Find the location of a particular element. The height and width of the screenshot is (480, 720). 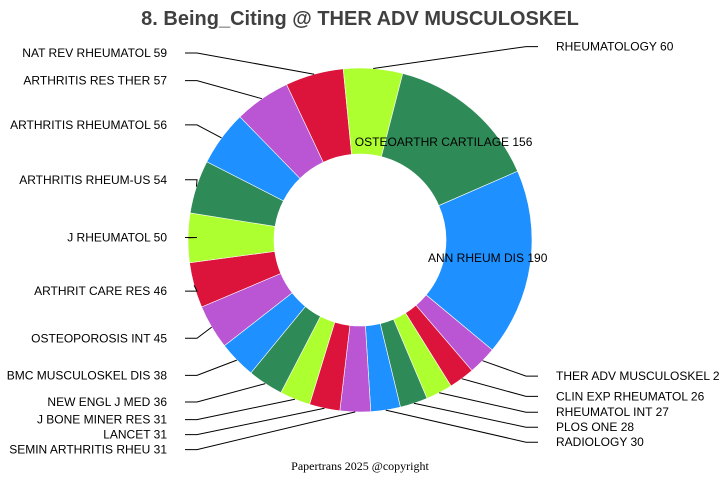

copyright-footer: Papertrans 2025 @copyright is located at coordinates (360, 466).